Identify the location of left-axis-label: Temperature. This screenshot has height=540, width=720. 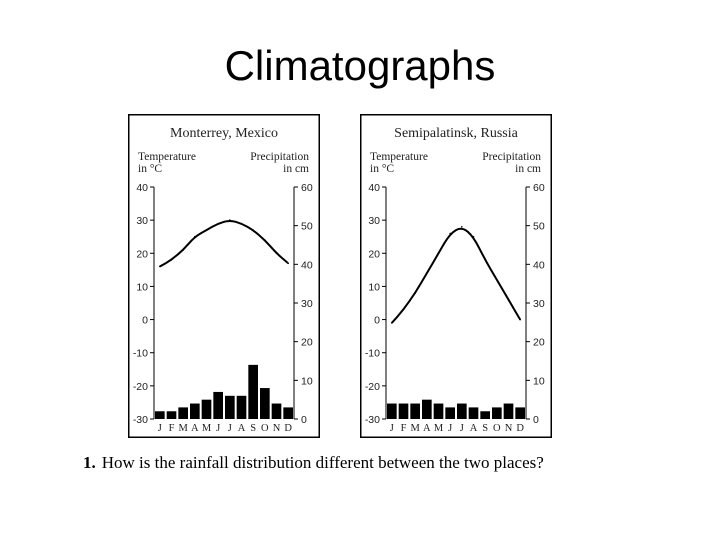
(399, 157).